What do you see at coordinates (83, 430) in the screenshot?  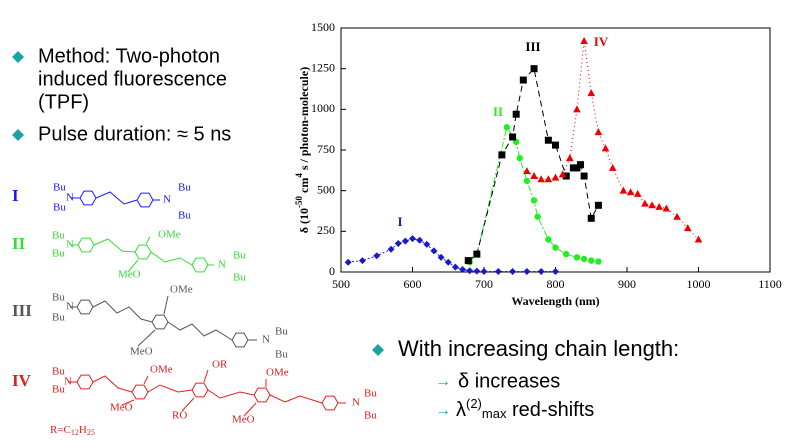 I see `note-text: H` at bounding box center [83, 430].